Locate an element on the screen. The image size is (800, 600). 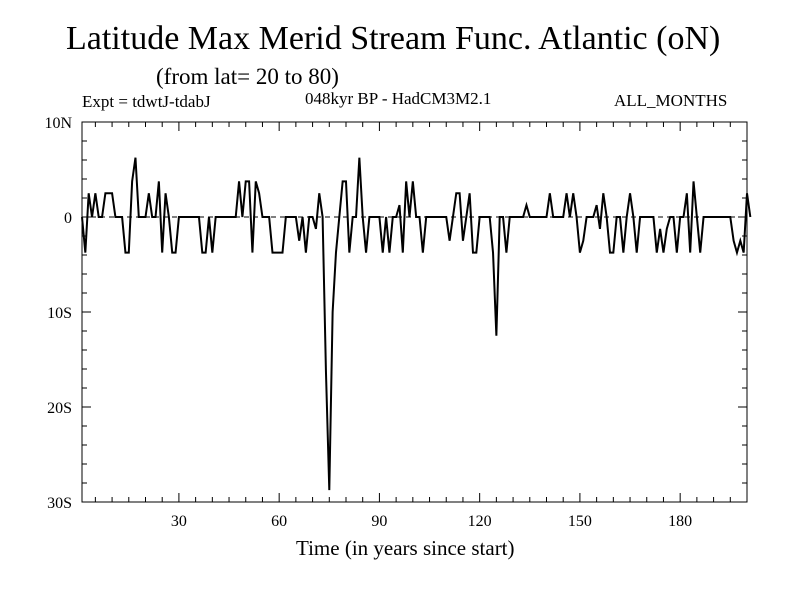
x-tick-labels: 30 60 90 120 150 180 is located at coordinates (431, 521).